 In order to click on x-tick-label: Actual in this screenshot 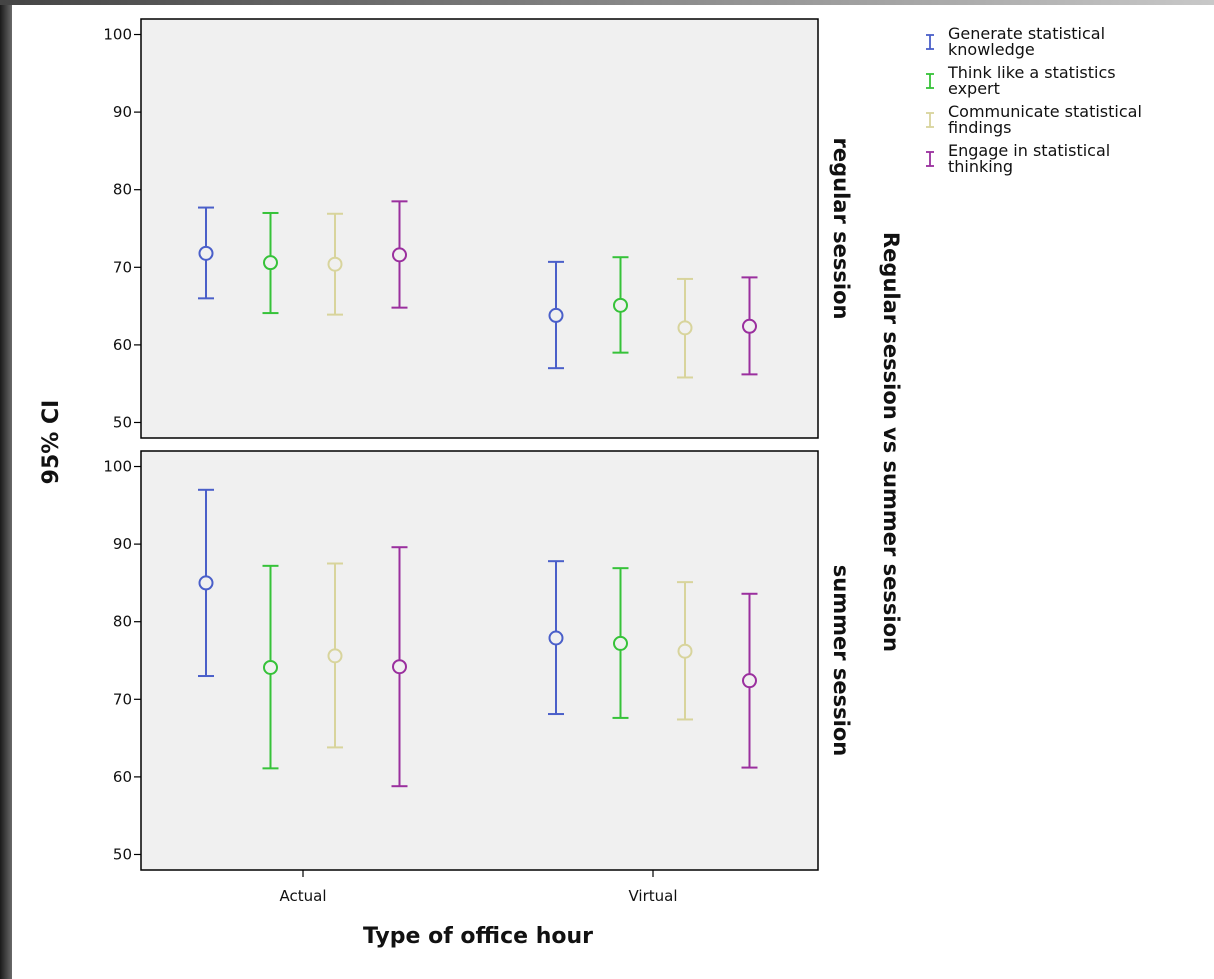, I will do `click(303, 896)`.